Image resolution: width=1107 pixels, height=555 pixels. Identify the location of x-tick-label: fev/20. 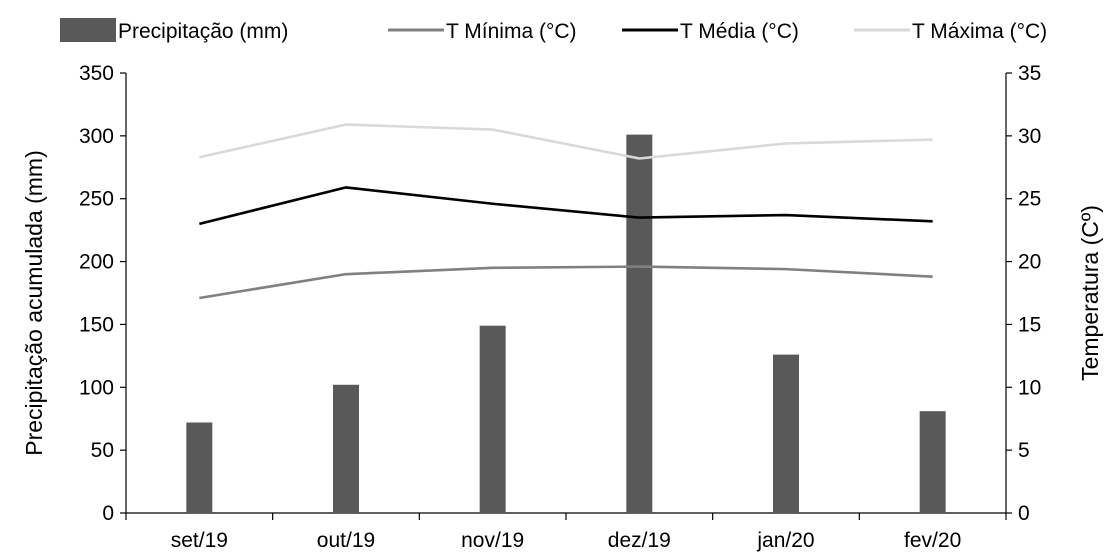
(932, 540).